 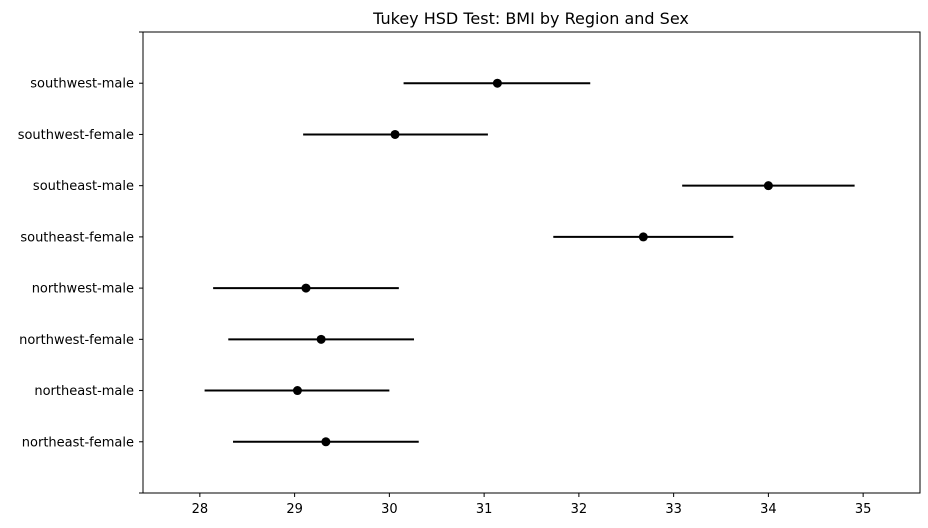 I want to click on x-tick-label: 29, so click(x=294, y=509).